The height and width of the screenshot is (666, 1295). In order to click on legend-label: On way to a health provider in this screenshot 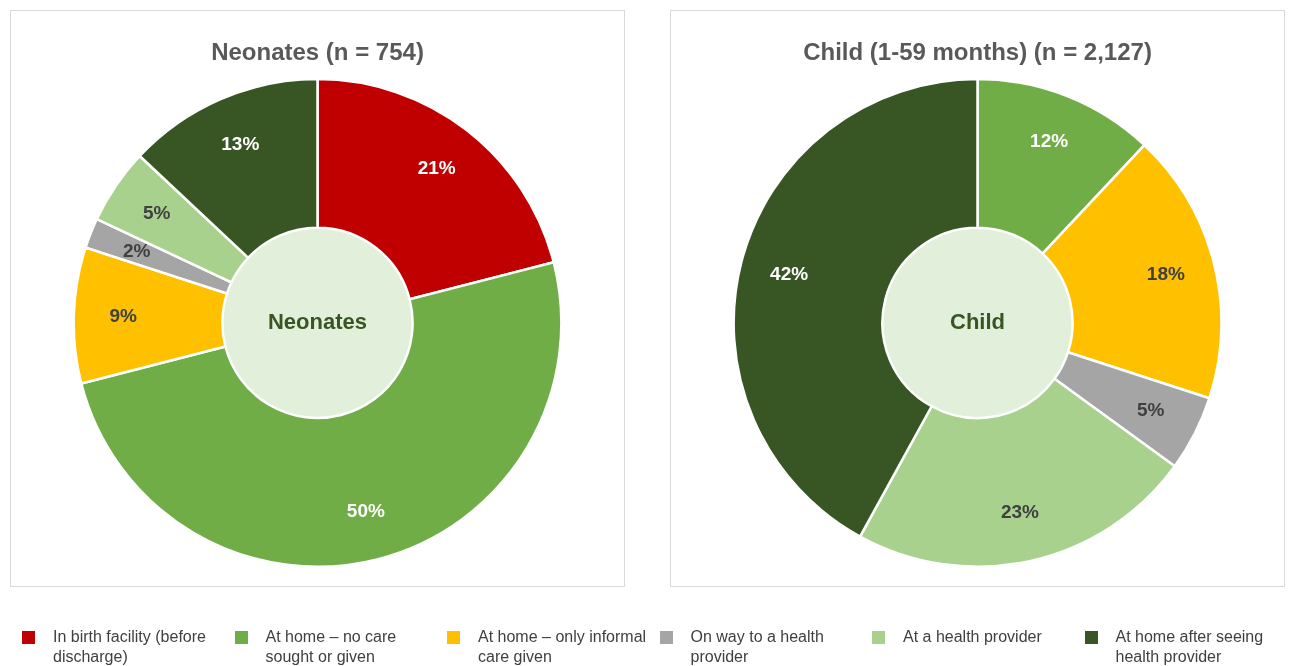, I will do `click(757, 646)`.